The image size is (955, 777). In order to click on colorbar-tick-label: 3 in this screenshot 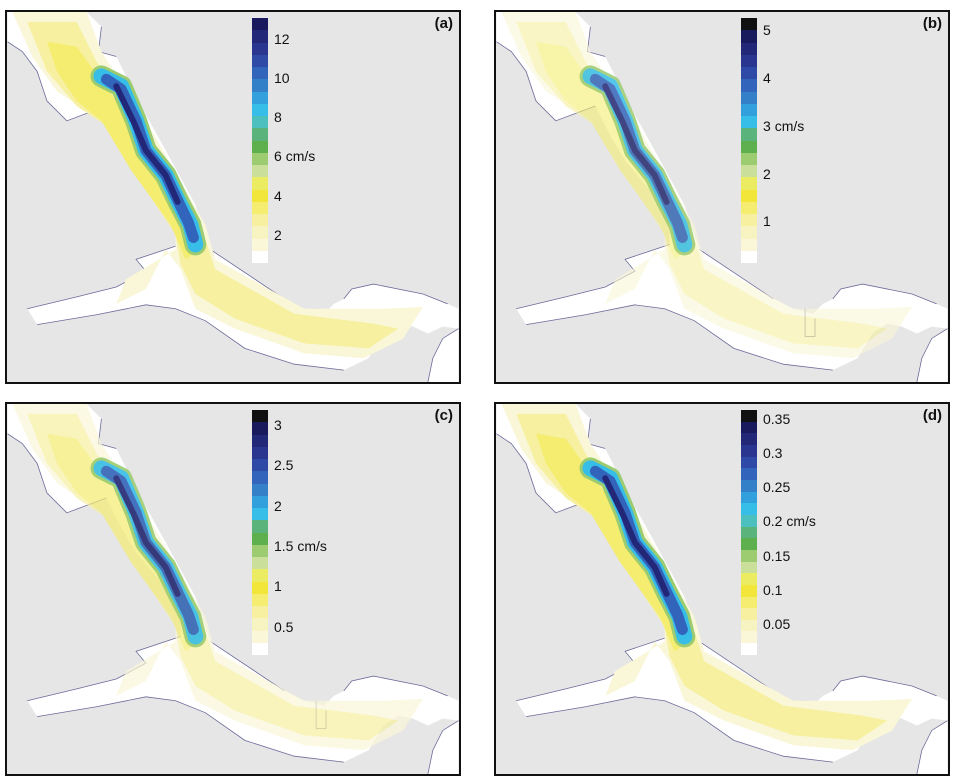, I will do `click(278, 424)`.